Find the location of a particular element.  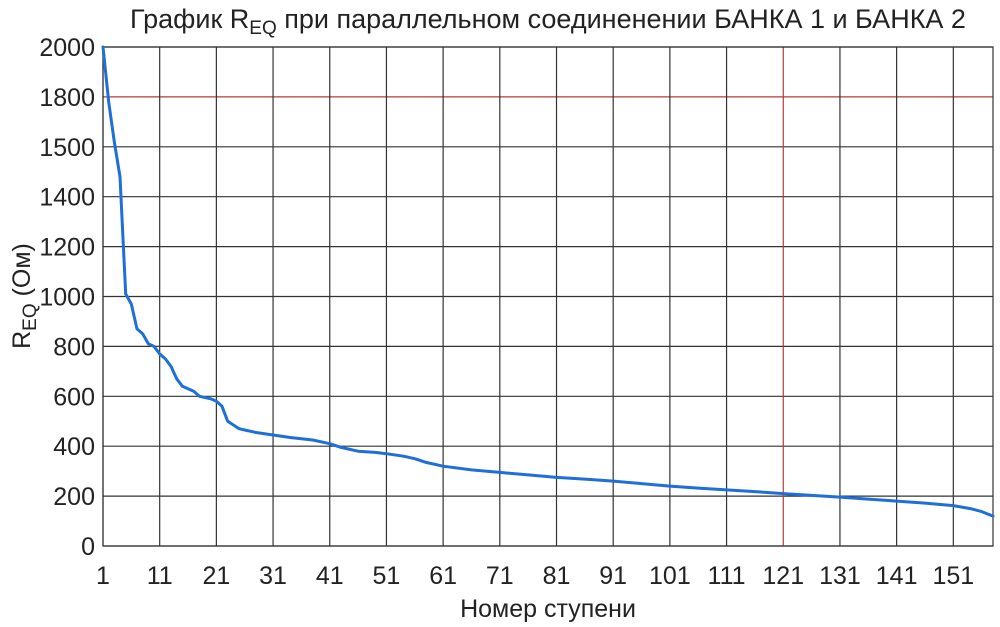

y-tick-label: 1400 is located at coordinates (67, 198).